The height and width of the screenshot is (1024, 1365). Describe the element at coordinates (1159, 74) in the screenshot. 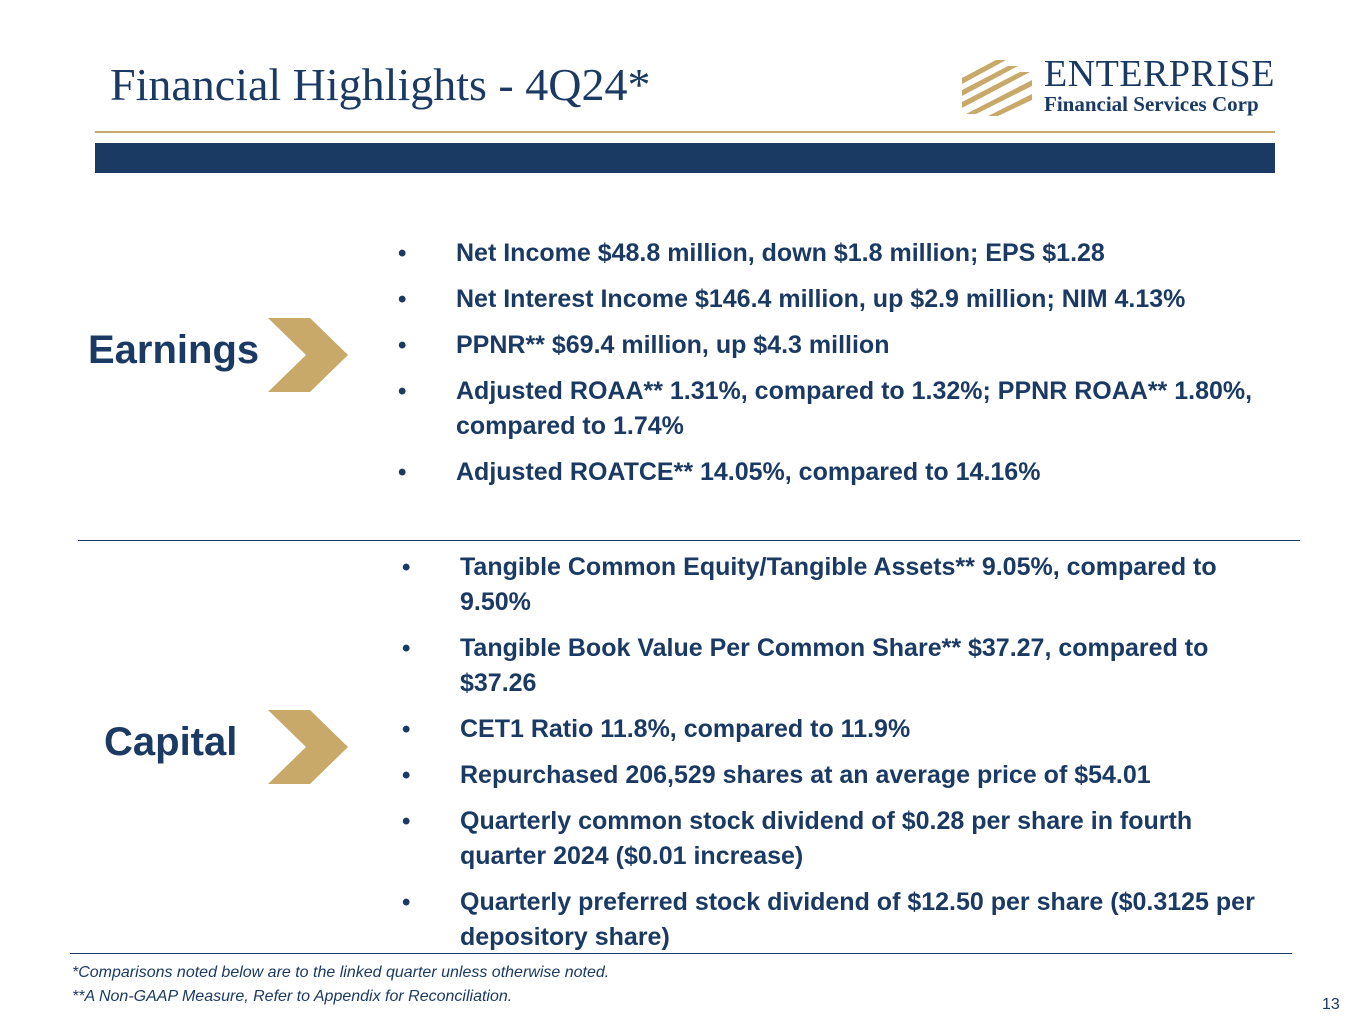

I see `logo-name: ENTERPRISE` at that location.